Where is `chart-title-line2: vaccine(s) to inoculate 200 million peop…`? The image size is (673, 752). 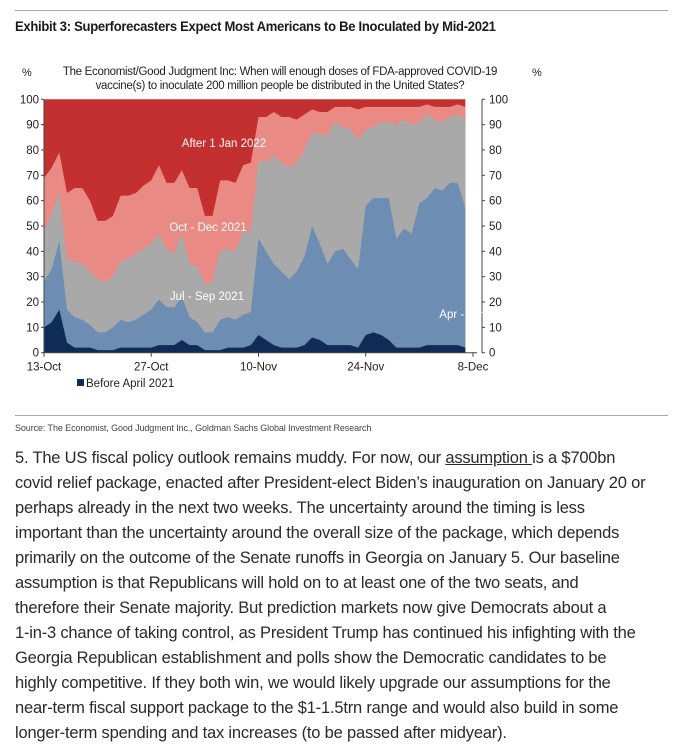 chart-title-line2: vaccine(s) to inoculate 200 million peop… is located at coordinates (280, 86).